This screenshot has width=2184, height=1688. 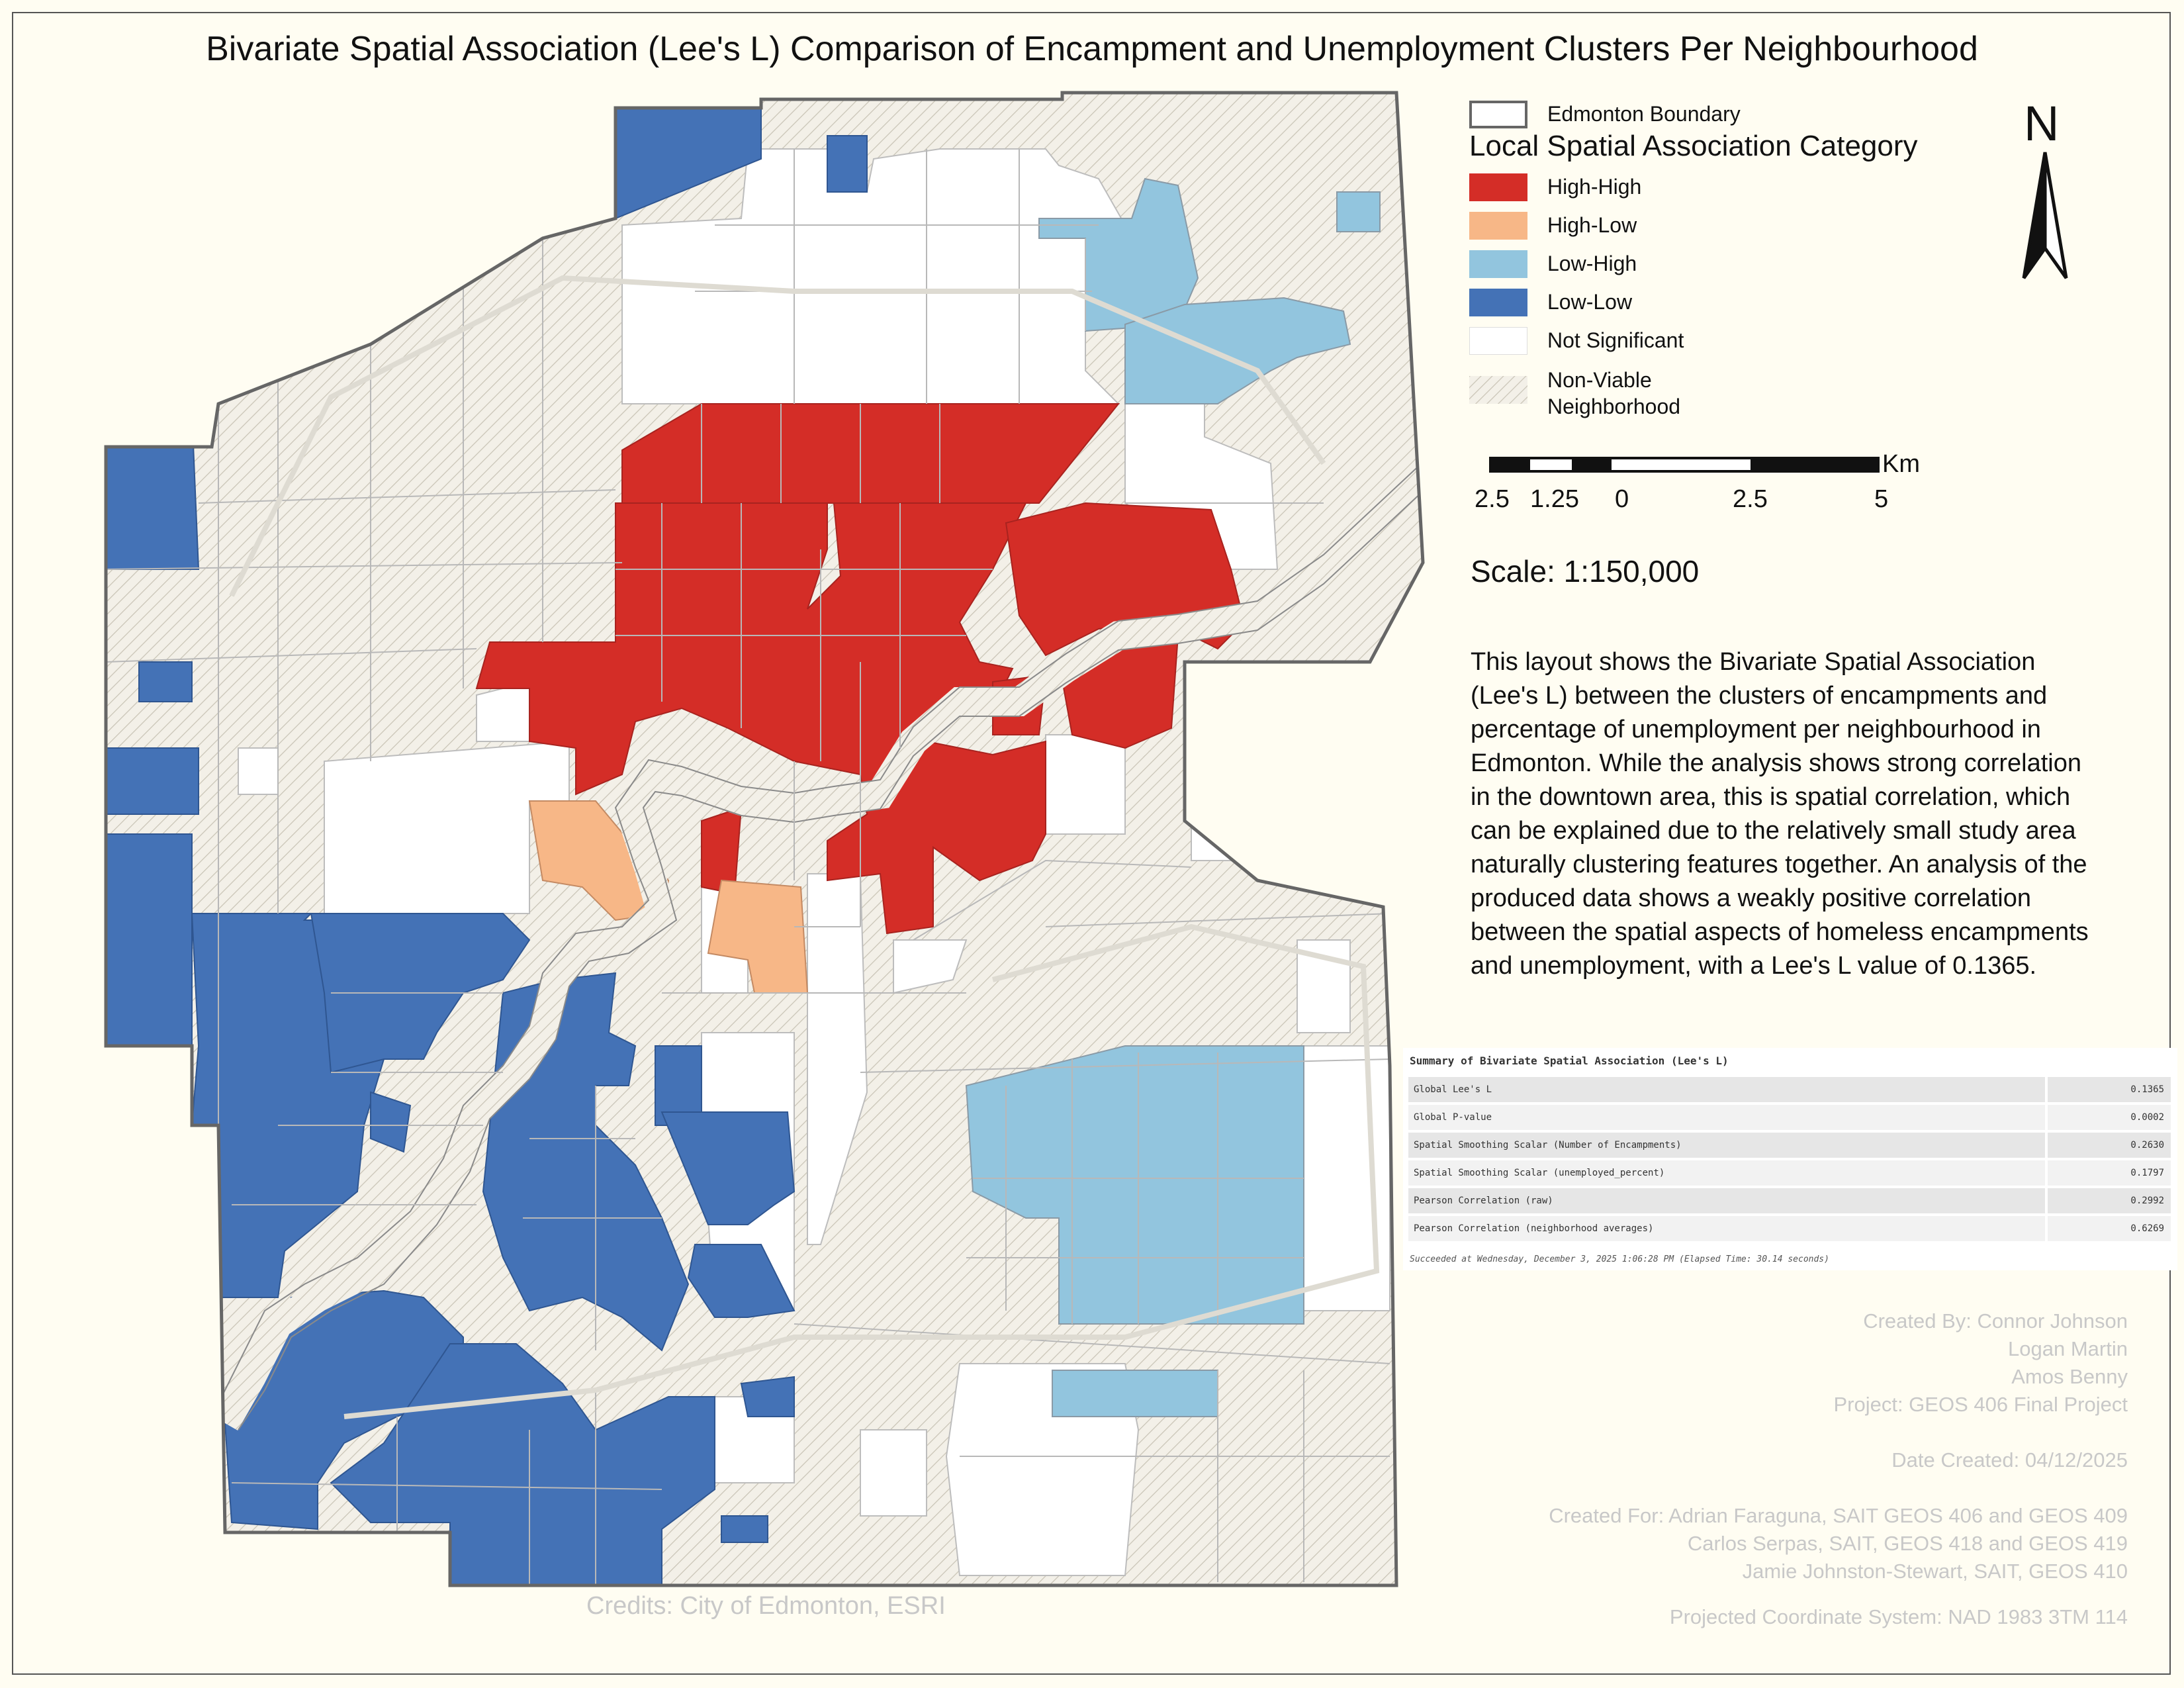 What do you see at coordinates (766, 1606) in the screenshot?
I see `data-credits: Credits: City of Edmonton, ESRI` at bounding box center [766, 1606].